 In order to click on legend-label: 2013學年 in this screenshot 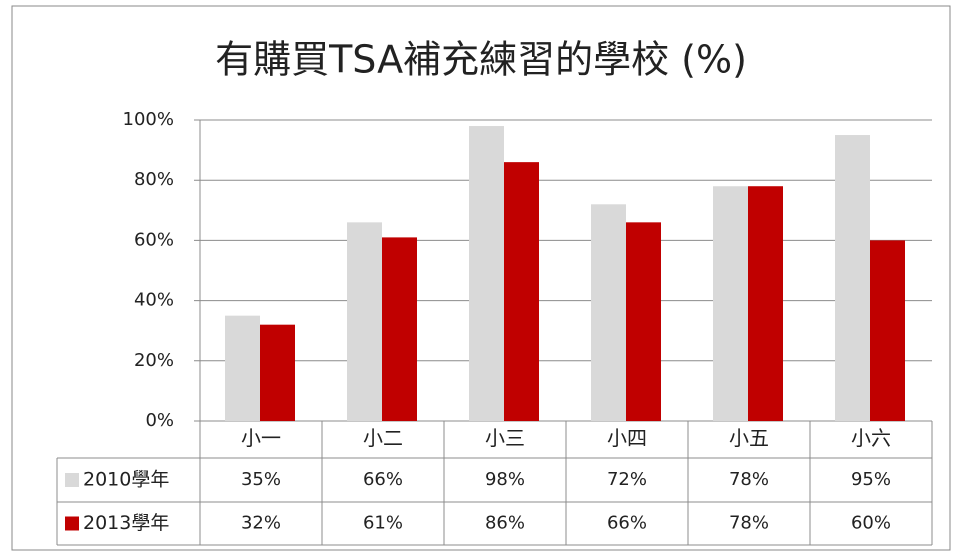, I will do `click(126, 523)`.